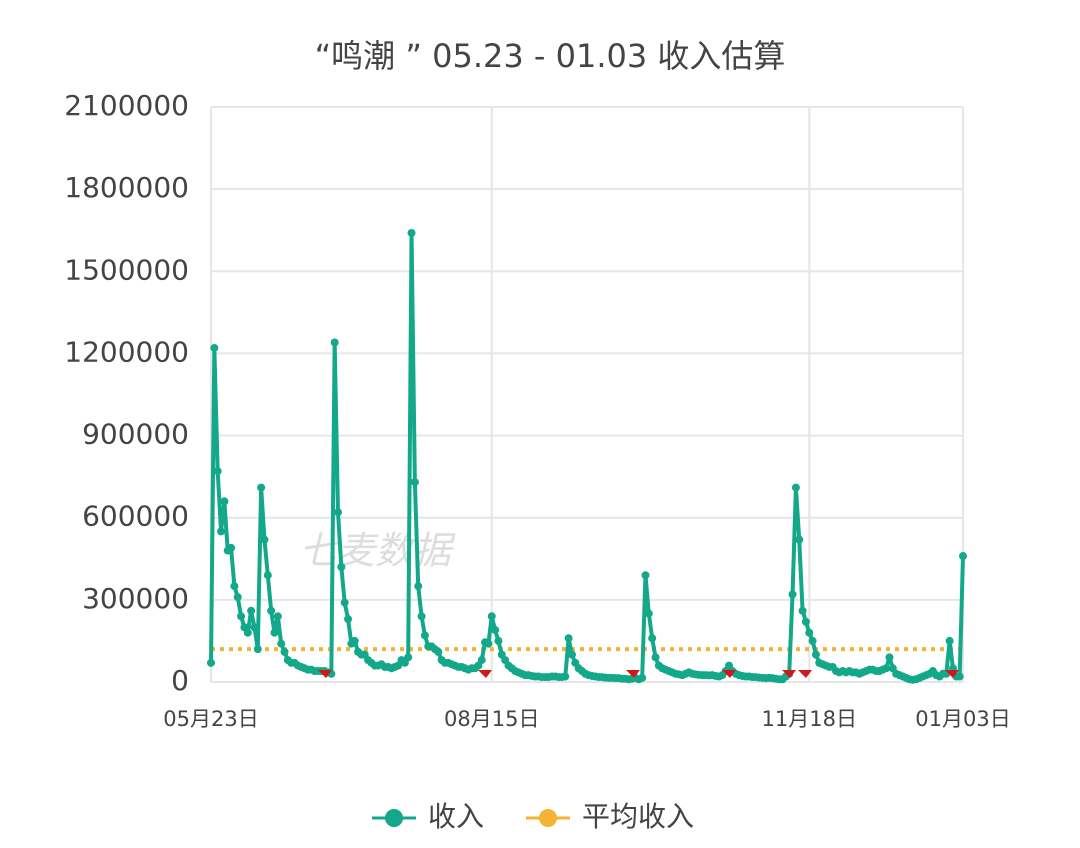 Image resolution: width=1080 pixels, height=848 pixels. What do you see at coordinates (126, 269) in the screenshot?
I see `y-tick-label: 1500000` at bounding box center [126, 269].